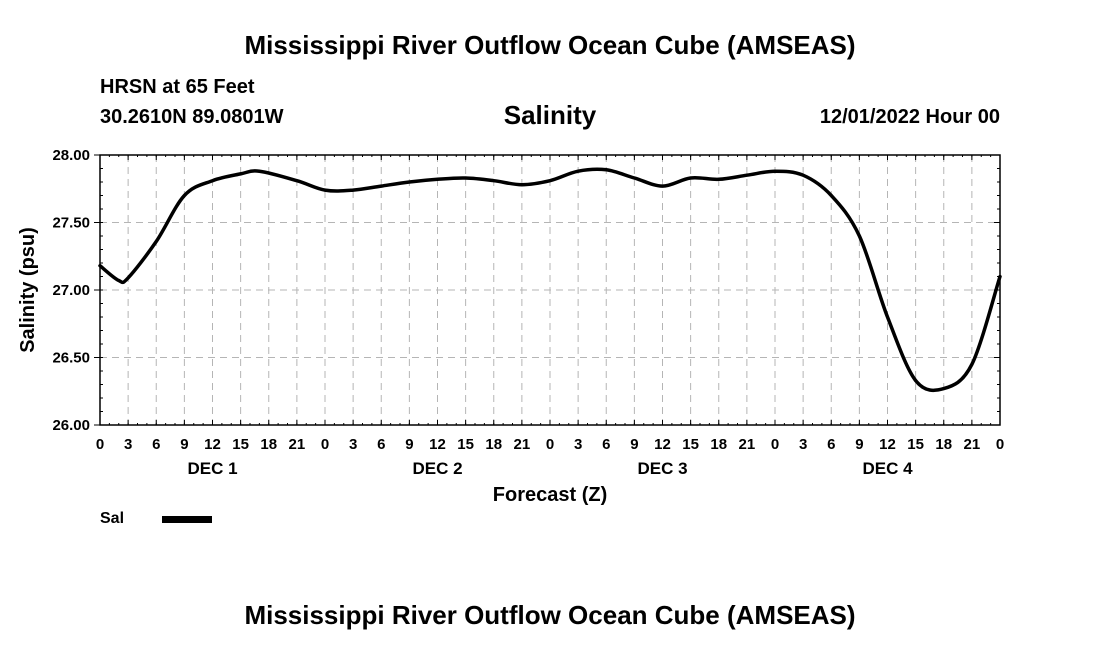 The width and height of the screenshot is (1100, 650). Describe the element at coordinates (187, 519) in the screenshot. I see `legend-line-swatch` at that location.